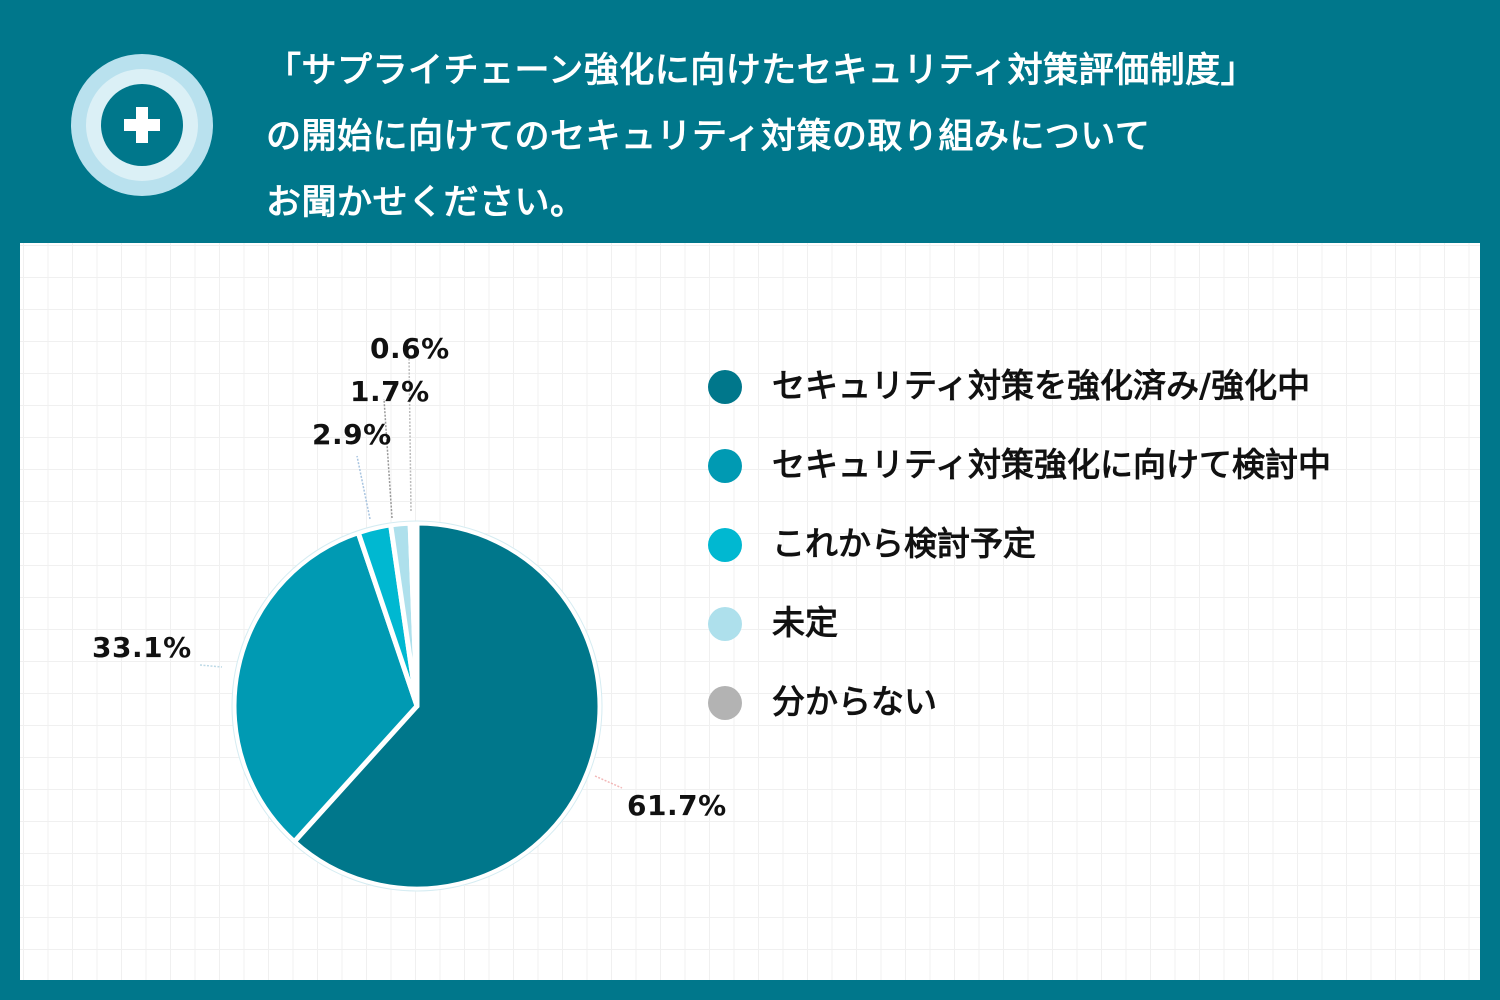  I want to click on pie-slices, so click(417, 706).